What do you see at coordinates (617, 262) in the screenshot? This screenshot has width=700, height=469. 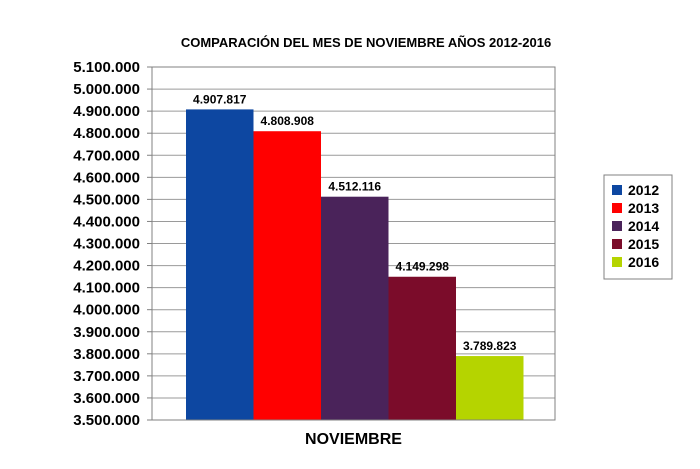 I see `legend-swatch-2016` at bounding box center [617, 262].